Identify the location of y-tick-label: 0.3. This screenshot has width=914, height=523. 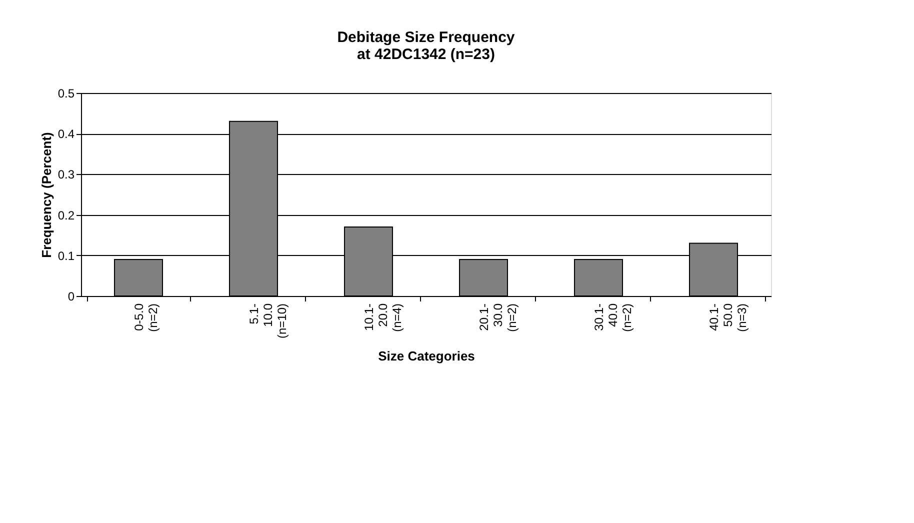
(66, 175).